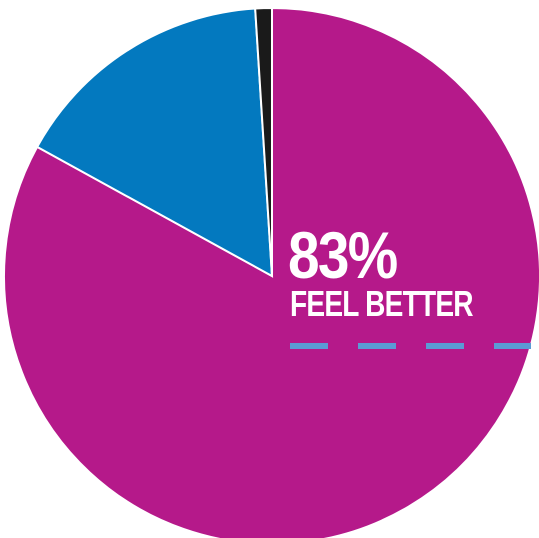 This screenshot has width=539, height=538. I want to click on callout-percentage: 83%, so click(343, 255).